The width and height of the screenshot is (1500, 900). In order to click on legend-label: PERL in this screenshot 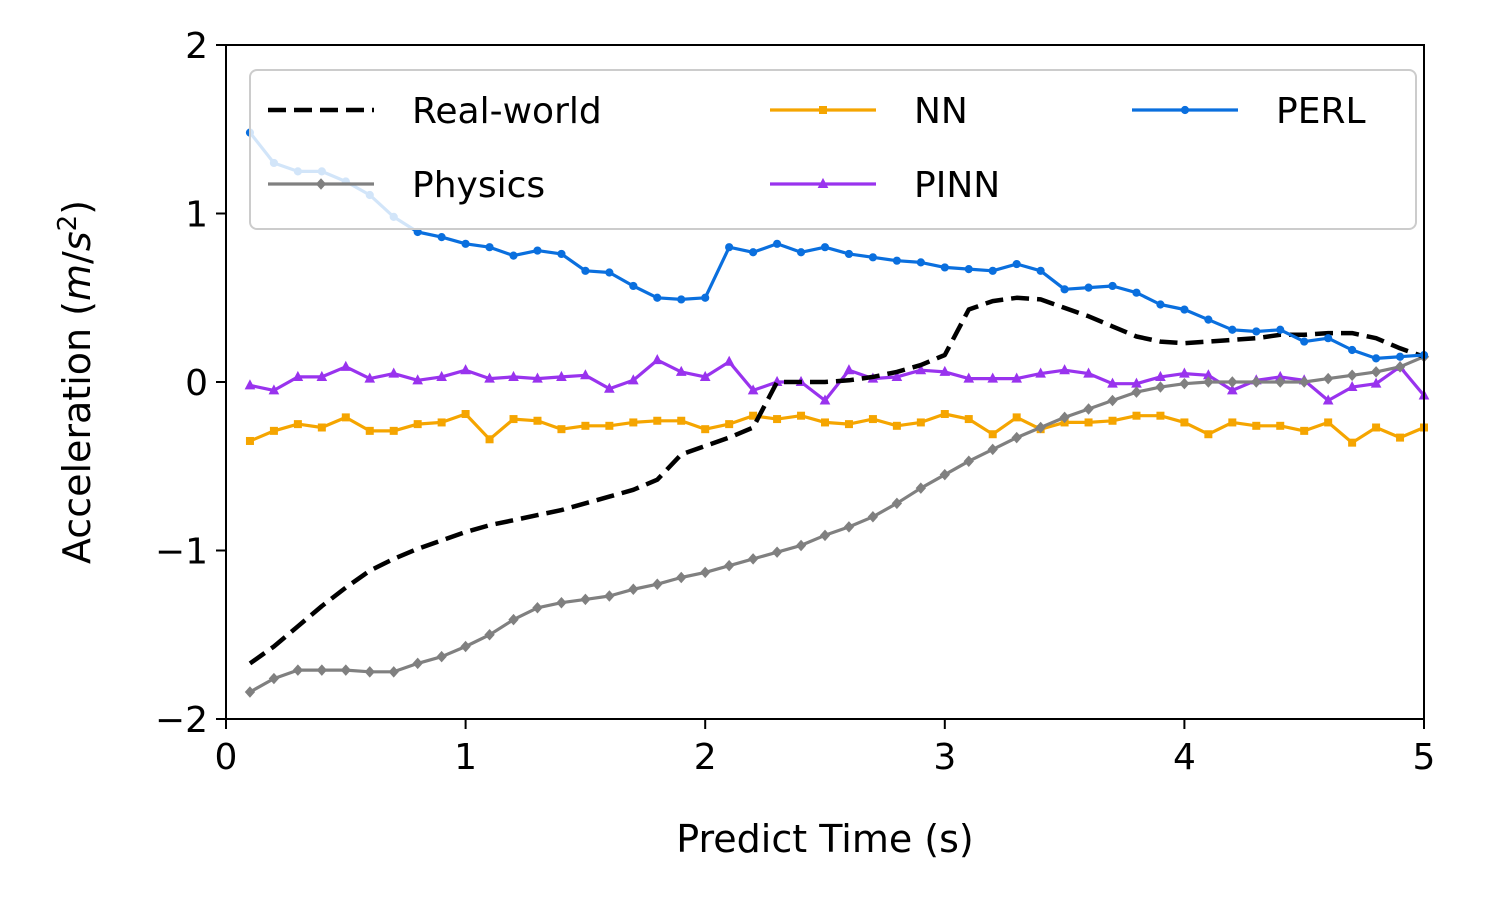, I will do `click(1321, 111)`.